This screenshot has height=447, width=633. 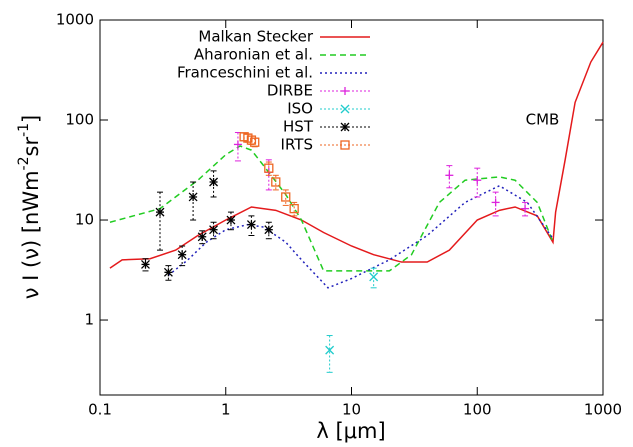 I want to click on x-tick-label: 1, so click(x=226, y=410).